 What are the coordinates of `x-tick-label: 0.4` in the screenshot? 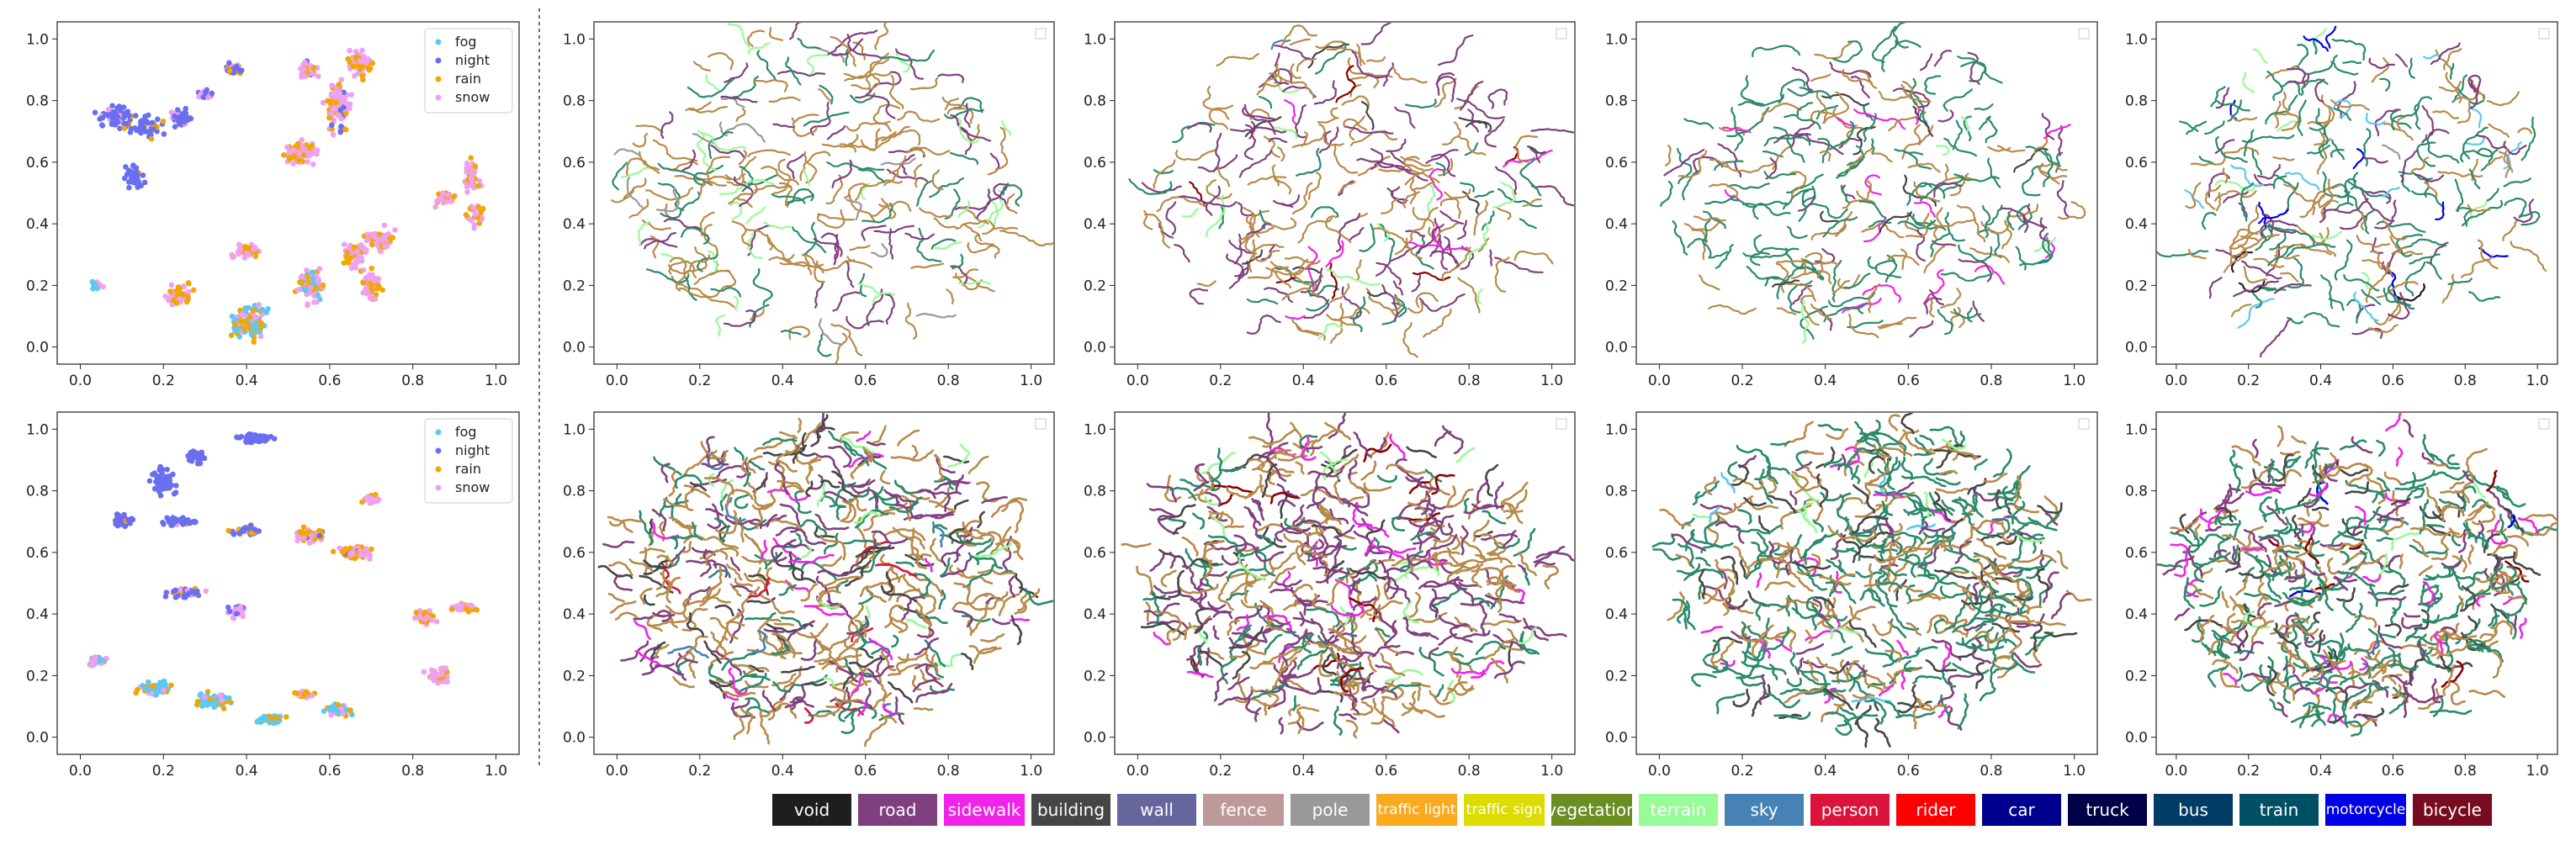 It's located at (2320, 381).